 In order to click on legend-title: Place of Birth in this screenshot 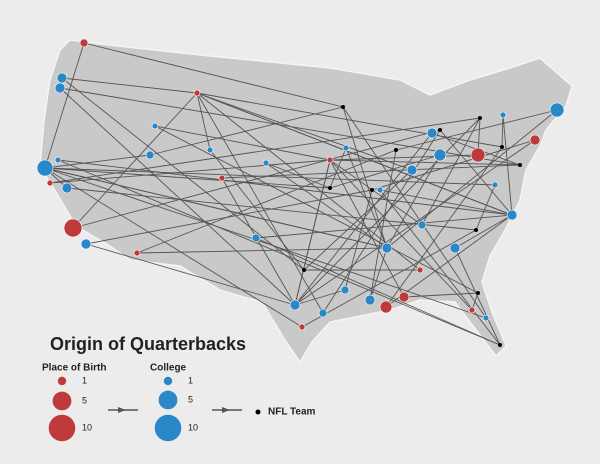, I will do `click(74, 368)`.